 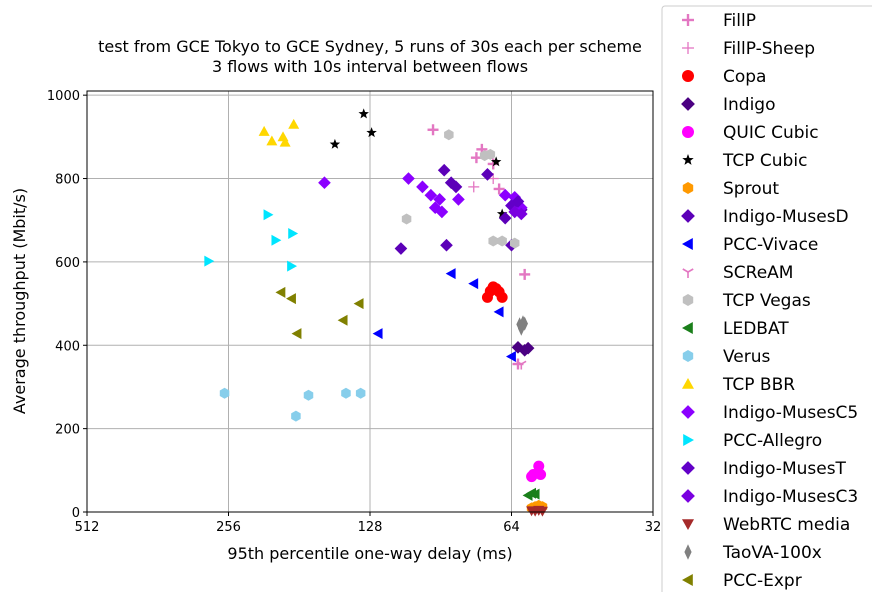 What do you see at coordinates (762, 581) in the screenshot?
I see `legend-label: PCC-Expr` at bounding box center [762, 581].